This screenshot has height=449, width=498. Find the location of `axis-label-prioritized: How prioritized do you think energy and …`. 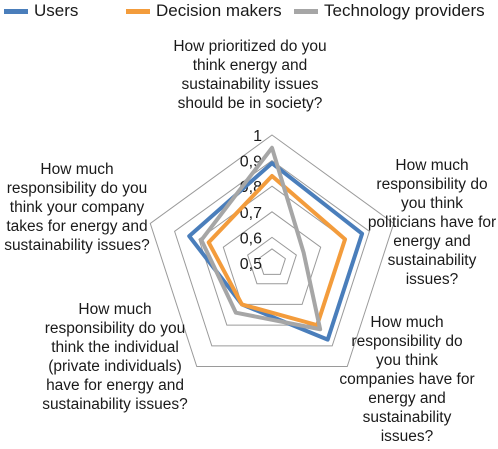

axis-label-prioritized: How prioritized do you think energy and … is located at coordinates (250, 75).